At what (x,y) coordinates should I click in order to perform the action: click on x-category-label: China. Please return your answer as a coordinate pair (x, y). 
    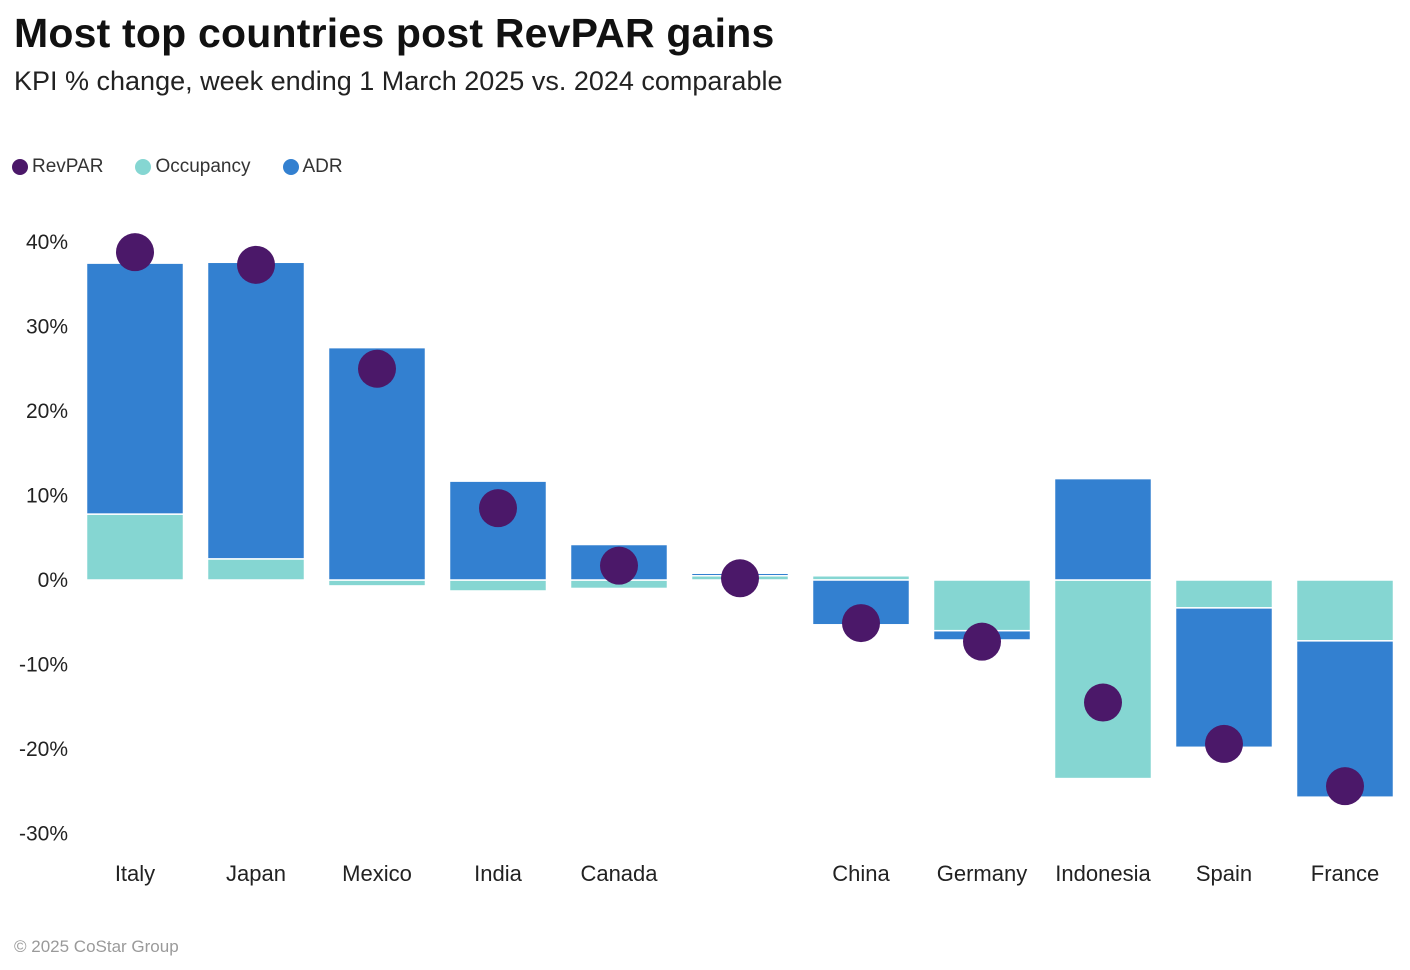
    Looking at the image, I should click on (861, 873).